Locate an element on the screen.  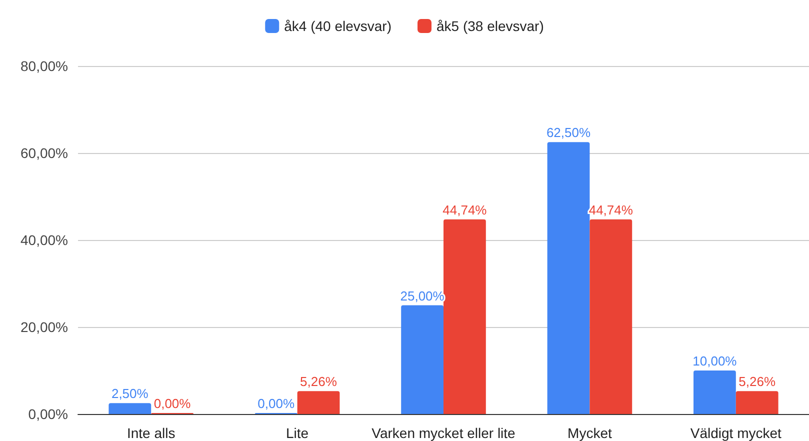
y-tick-label: 40,00% is located at coordinates (44, 240).